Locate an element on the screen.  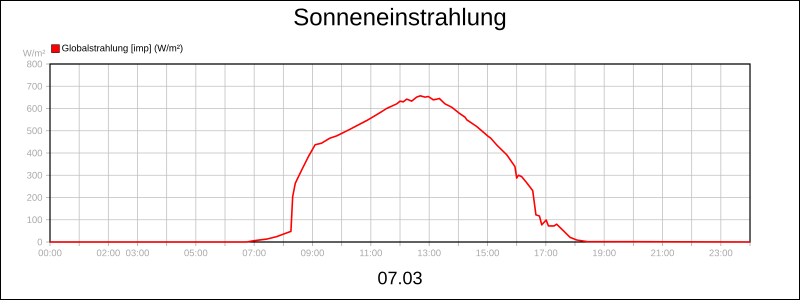
x-tick-label: 11:00 is located at coordinates (371, 253).